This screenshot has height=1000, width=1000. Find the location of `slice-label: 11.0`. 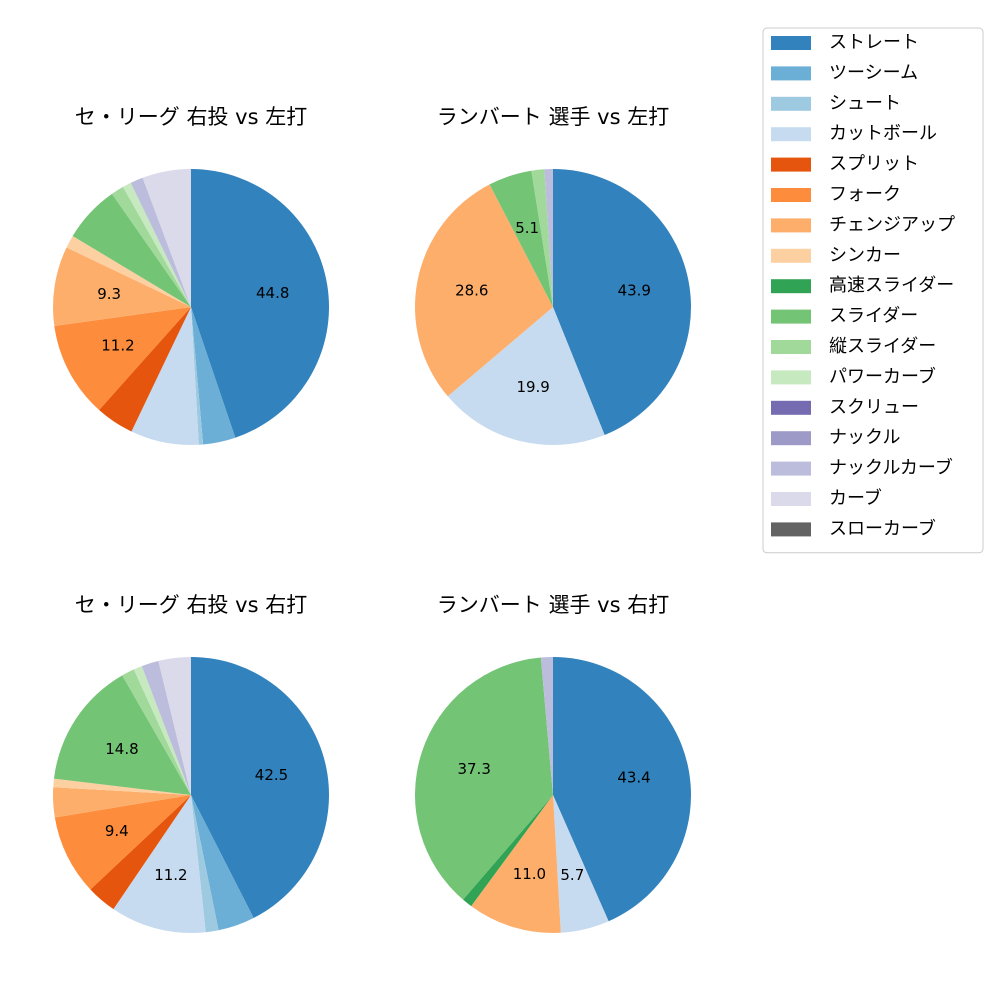

slice-label: 11.0 is located at coordinates (529, 874).